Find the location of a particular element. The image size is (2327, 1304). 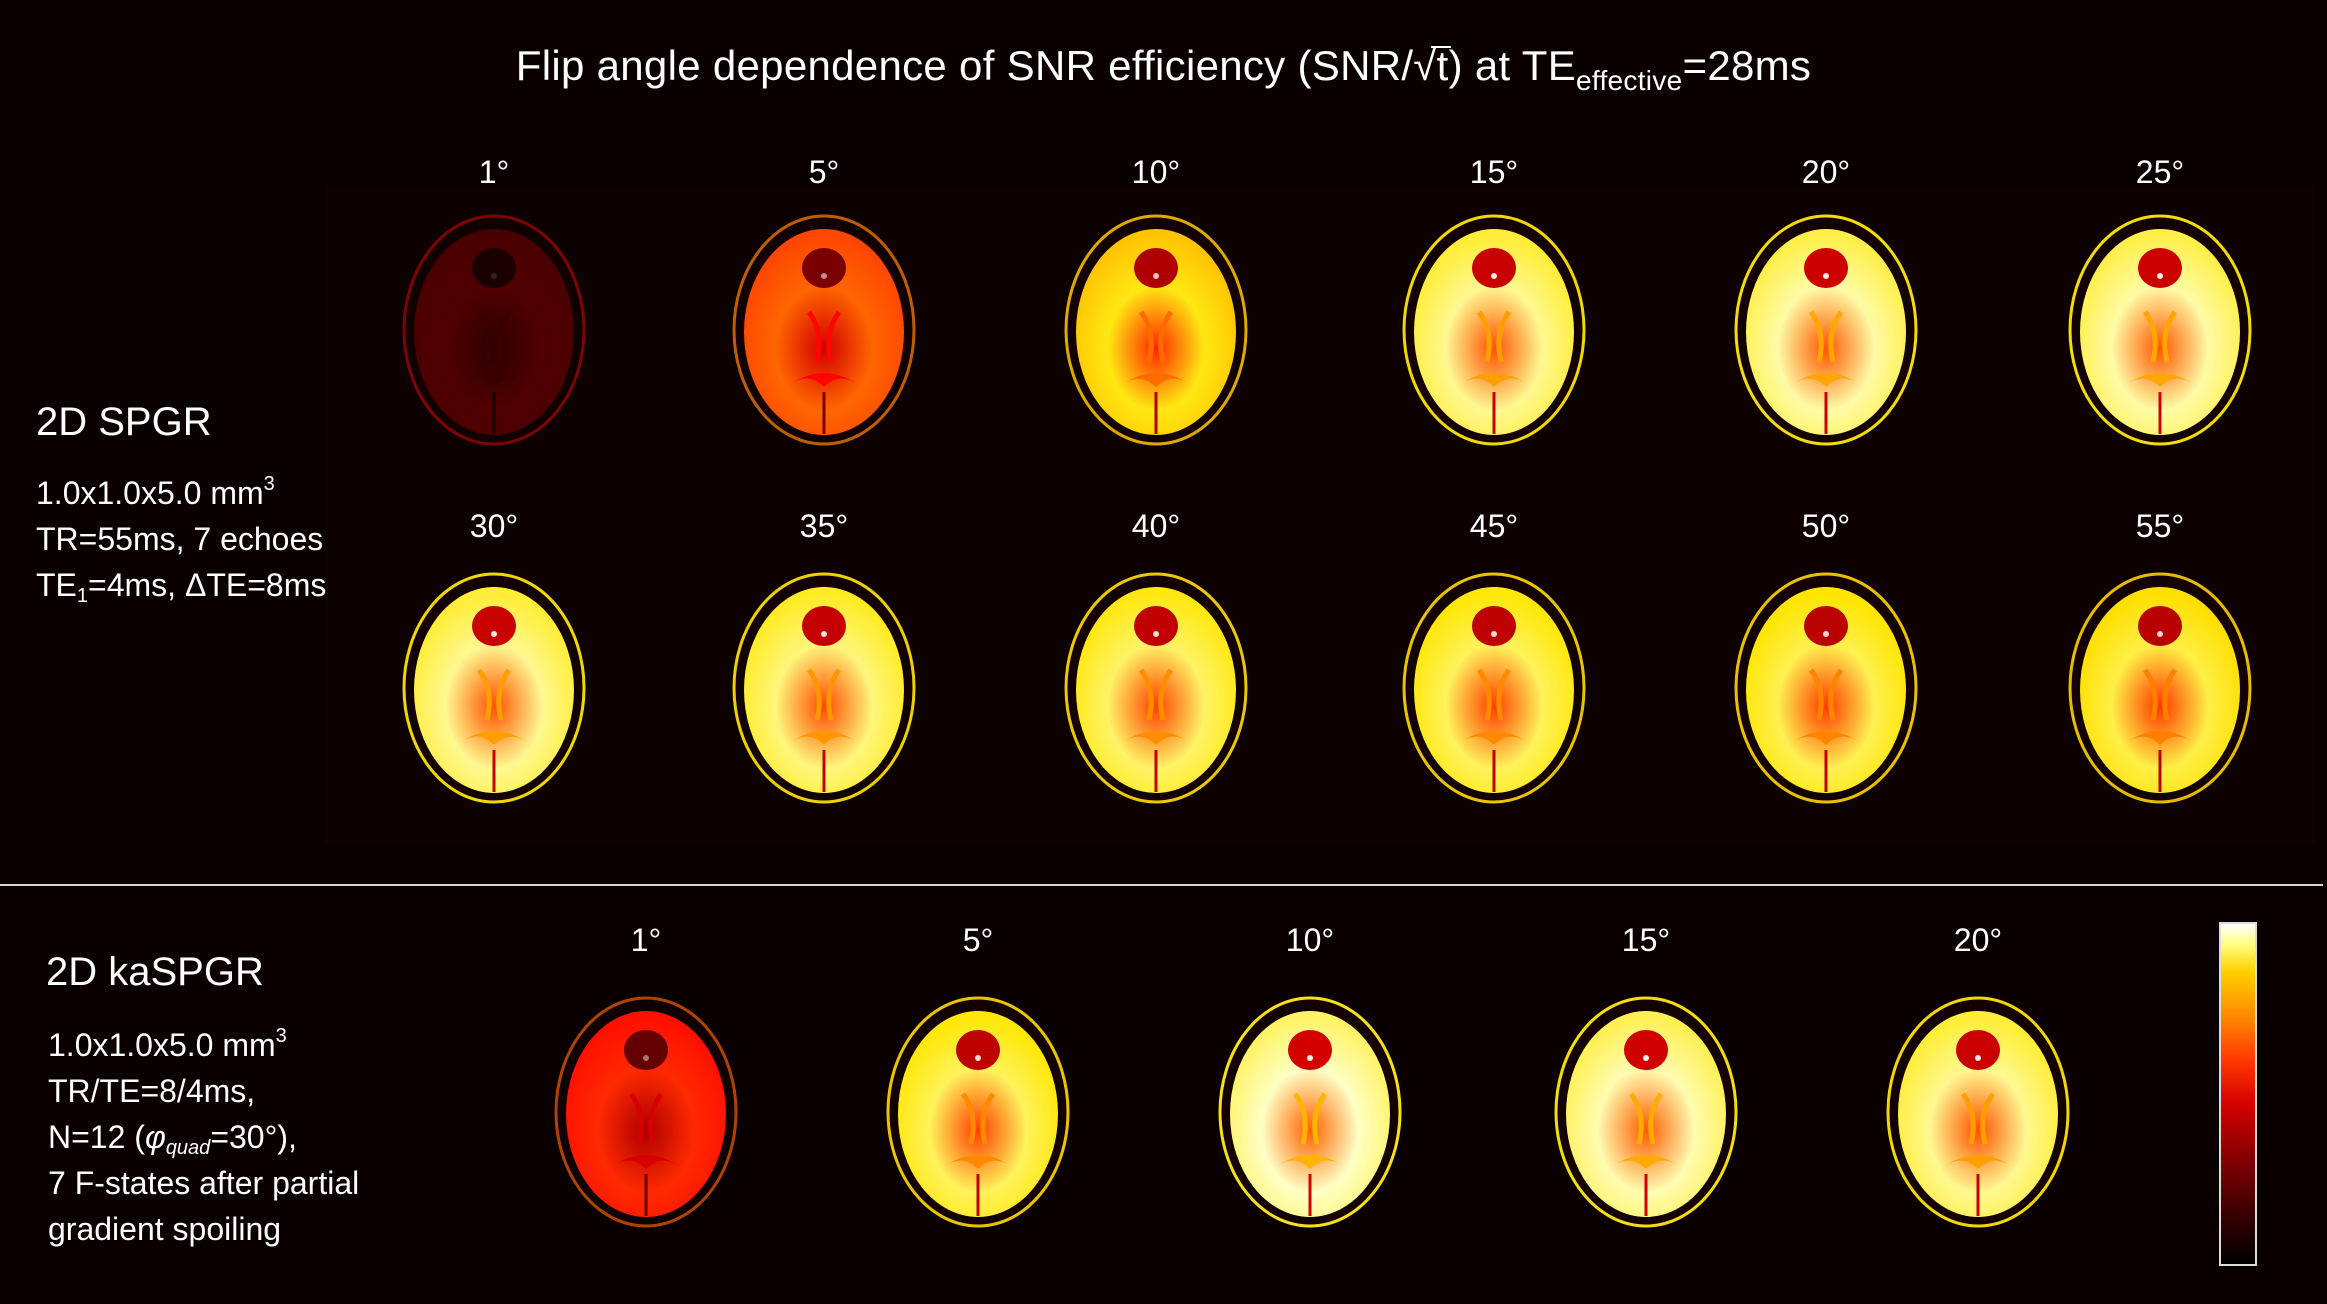

kaspgr-n-suffix: =30°), is located at coordinates (253, 1137).